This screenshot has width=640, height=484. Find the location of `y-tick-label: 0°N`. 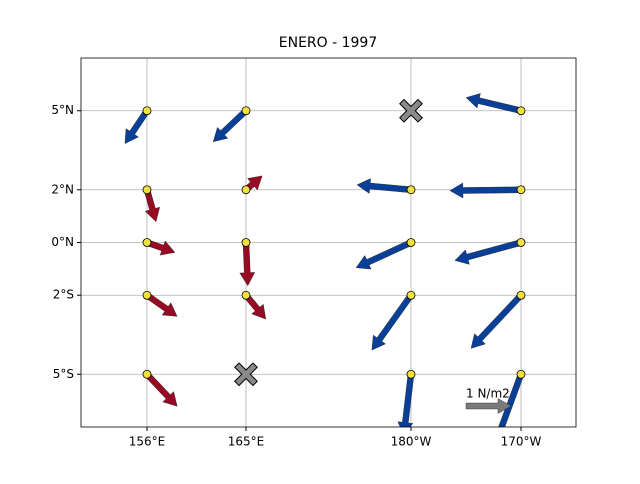

y-tick-label: 0°N is located at coordinates (62, 242).